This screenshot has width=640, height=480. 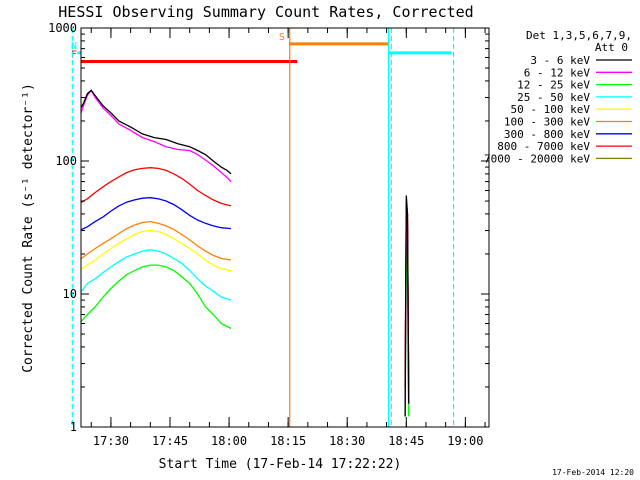 I want to click on legend-label: 7000 - 20000 keV, so click(x=537, y=158).